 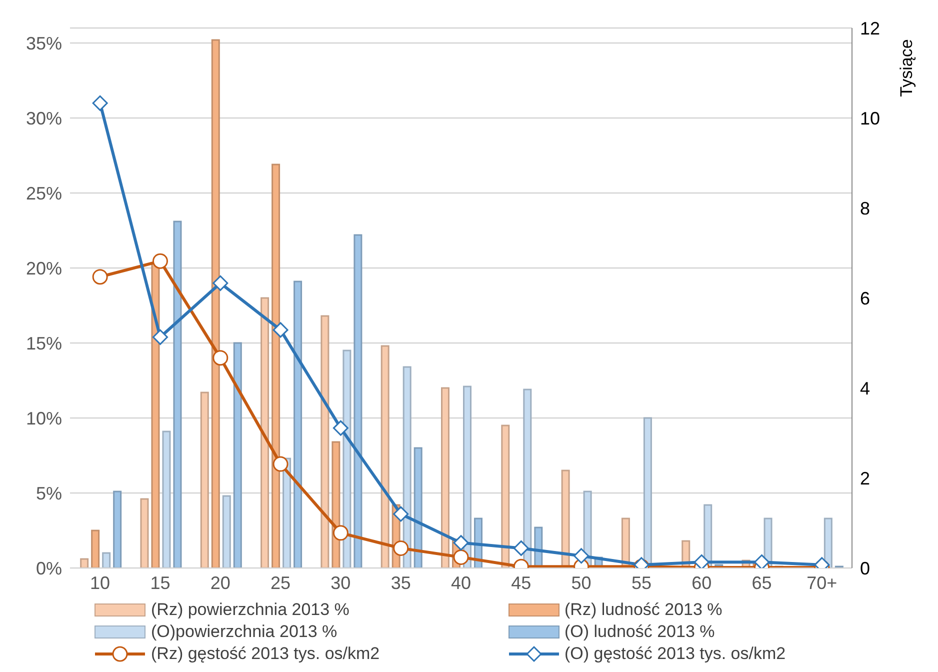 What do you see at coordinates (461, 582) in the screenshot?
I see `x-tick-label: 40` at bounding box center [461, 582].